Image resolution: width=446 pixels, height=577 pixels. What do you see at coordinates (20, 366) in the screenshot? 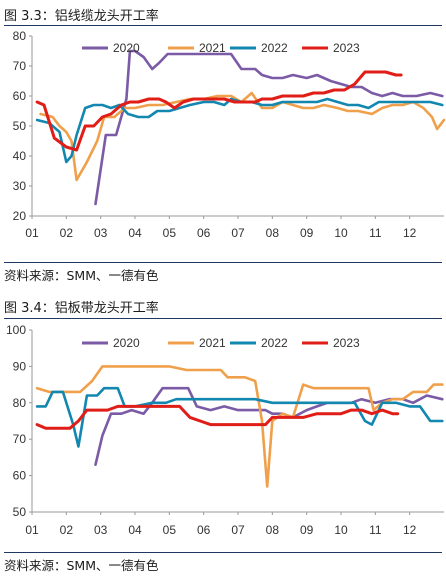
I see `y-tick-label: 90` at bounding box center [20, 366].